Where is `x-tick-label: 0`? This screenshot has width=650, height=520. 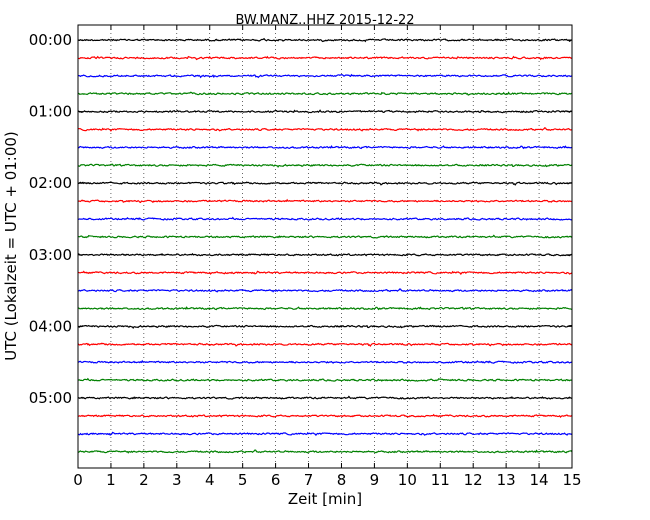 x-tick-label: 0 is located at coordinates (78, 480).